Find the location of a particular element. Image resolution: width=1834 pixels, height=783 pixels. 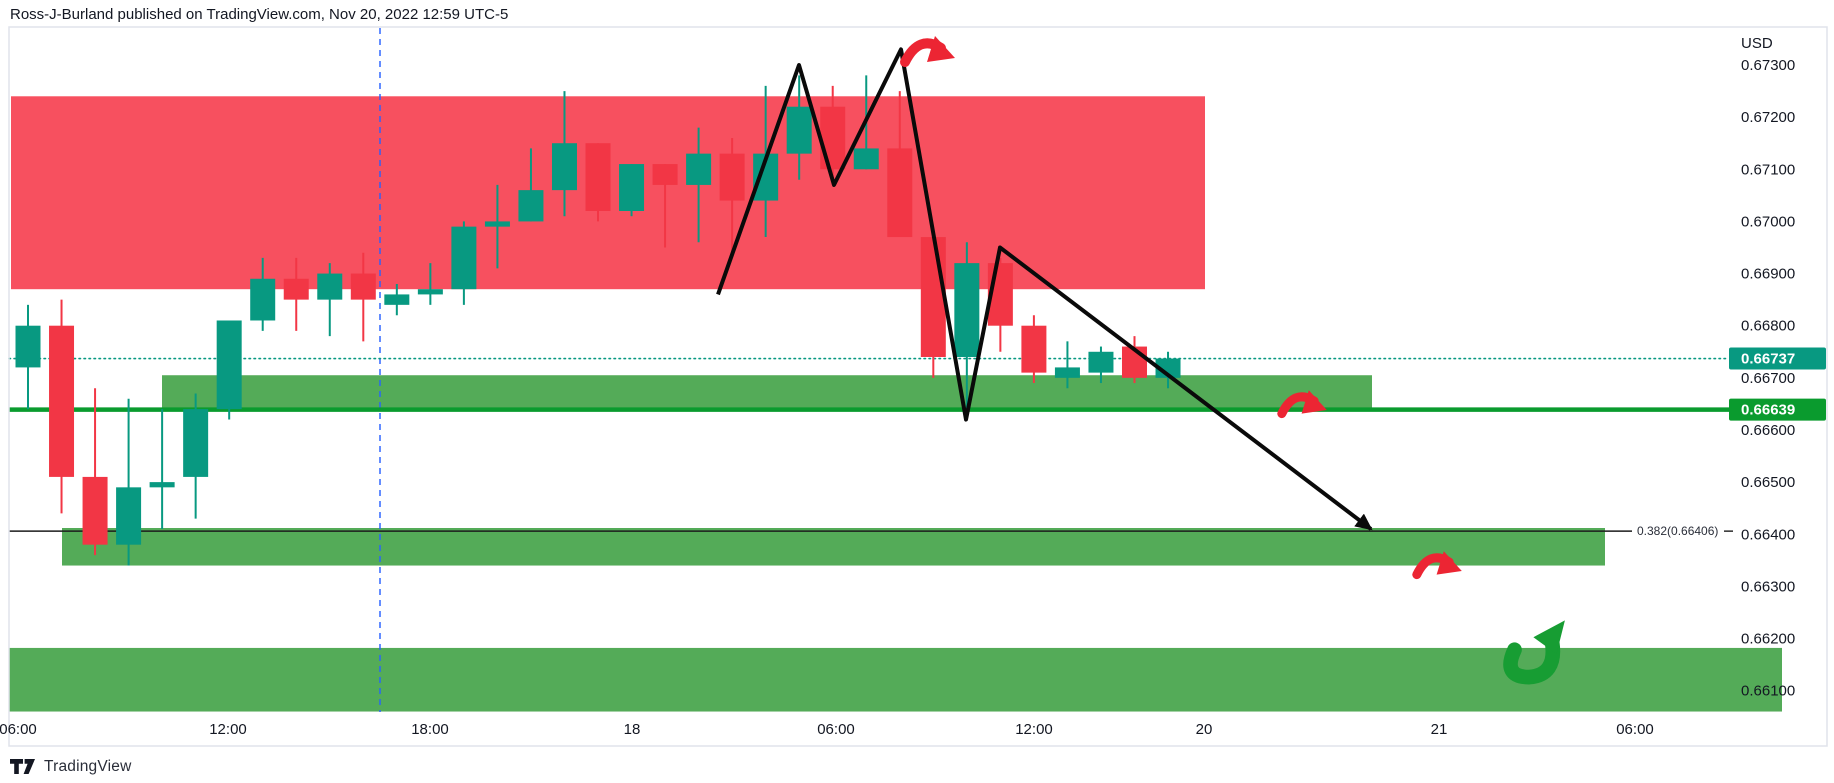

footer: TradingView is located at coordinates (71, 767).